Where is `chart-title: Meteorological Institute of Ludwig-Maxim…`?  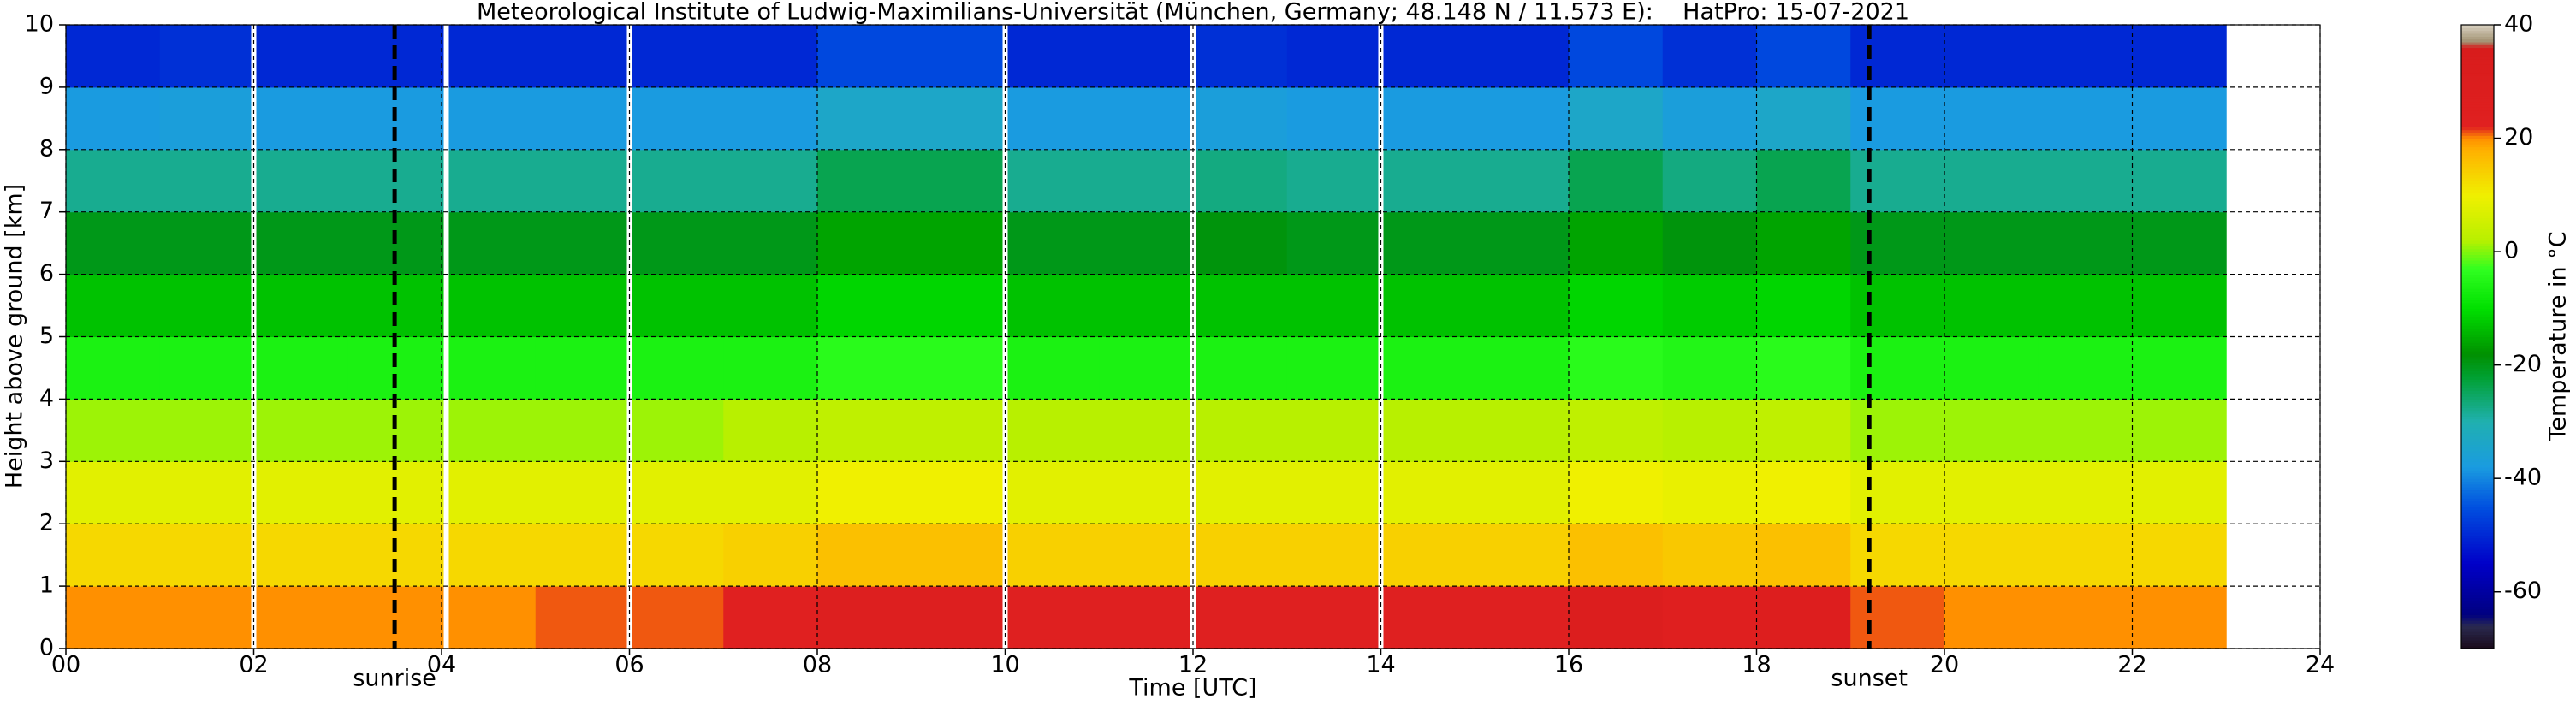
chart-title: Meteorological Institute of Ludwig-Maxim… is located at coordinates (1193, 13).